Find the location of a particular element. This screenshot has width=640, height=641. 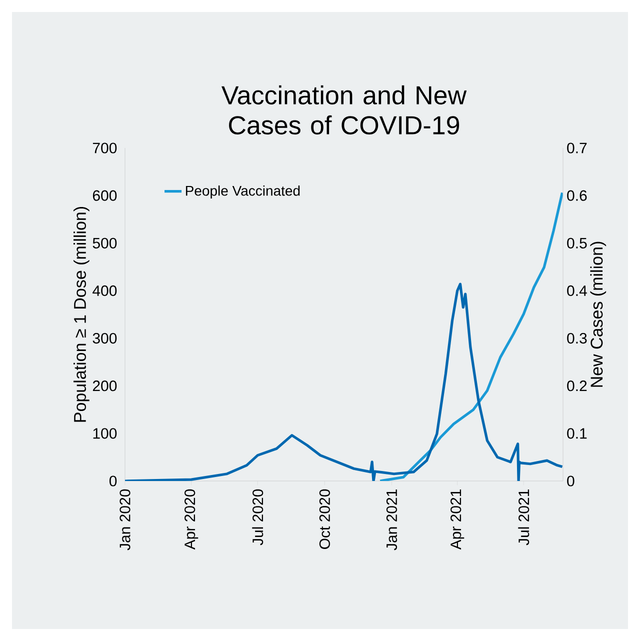

y-axis-title: Population ≥ 1 Dose (million) is located at coordinates (82, 314).